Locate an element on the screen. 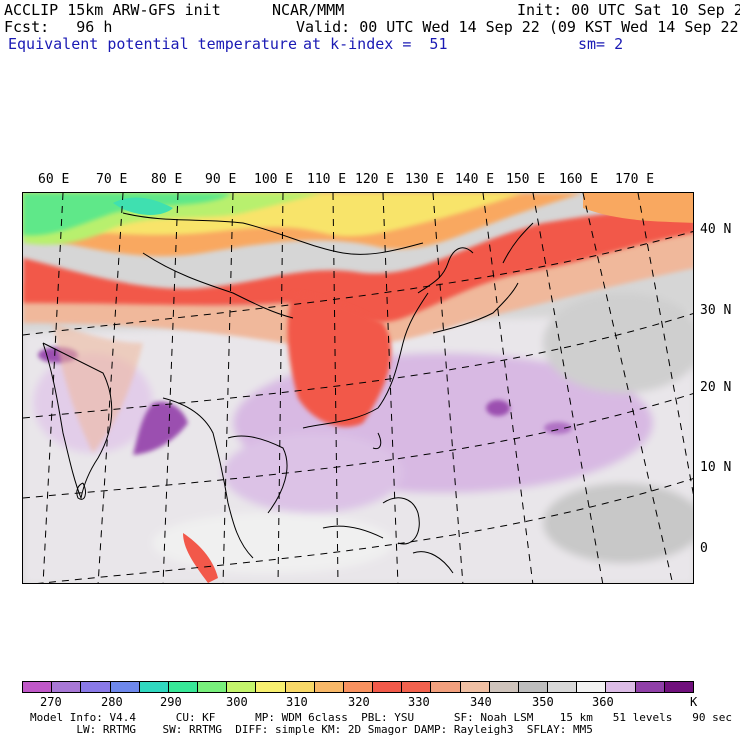  smoothing-label: sm= 2 is located at coordinates (601, 44).